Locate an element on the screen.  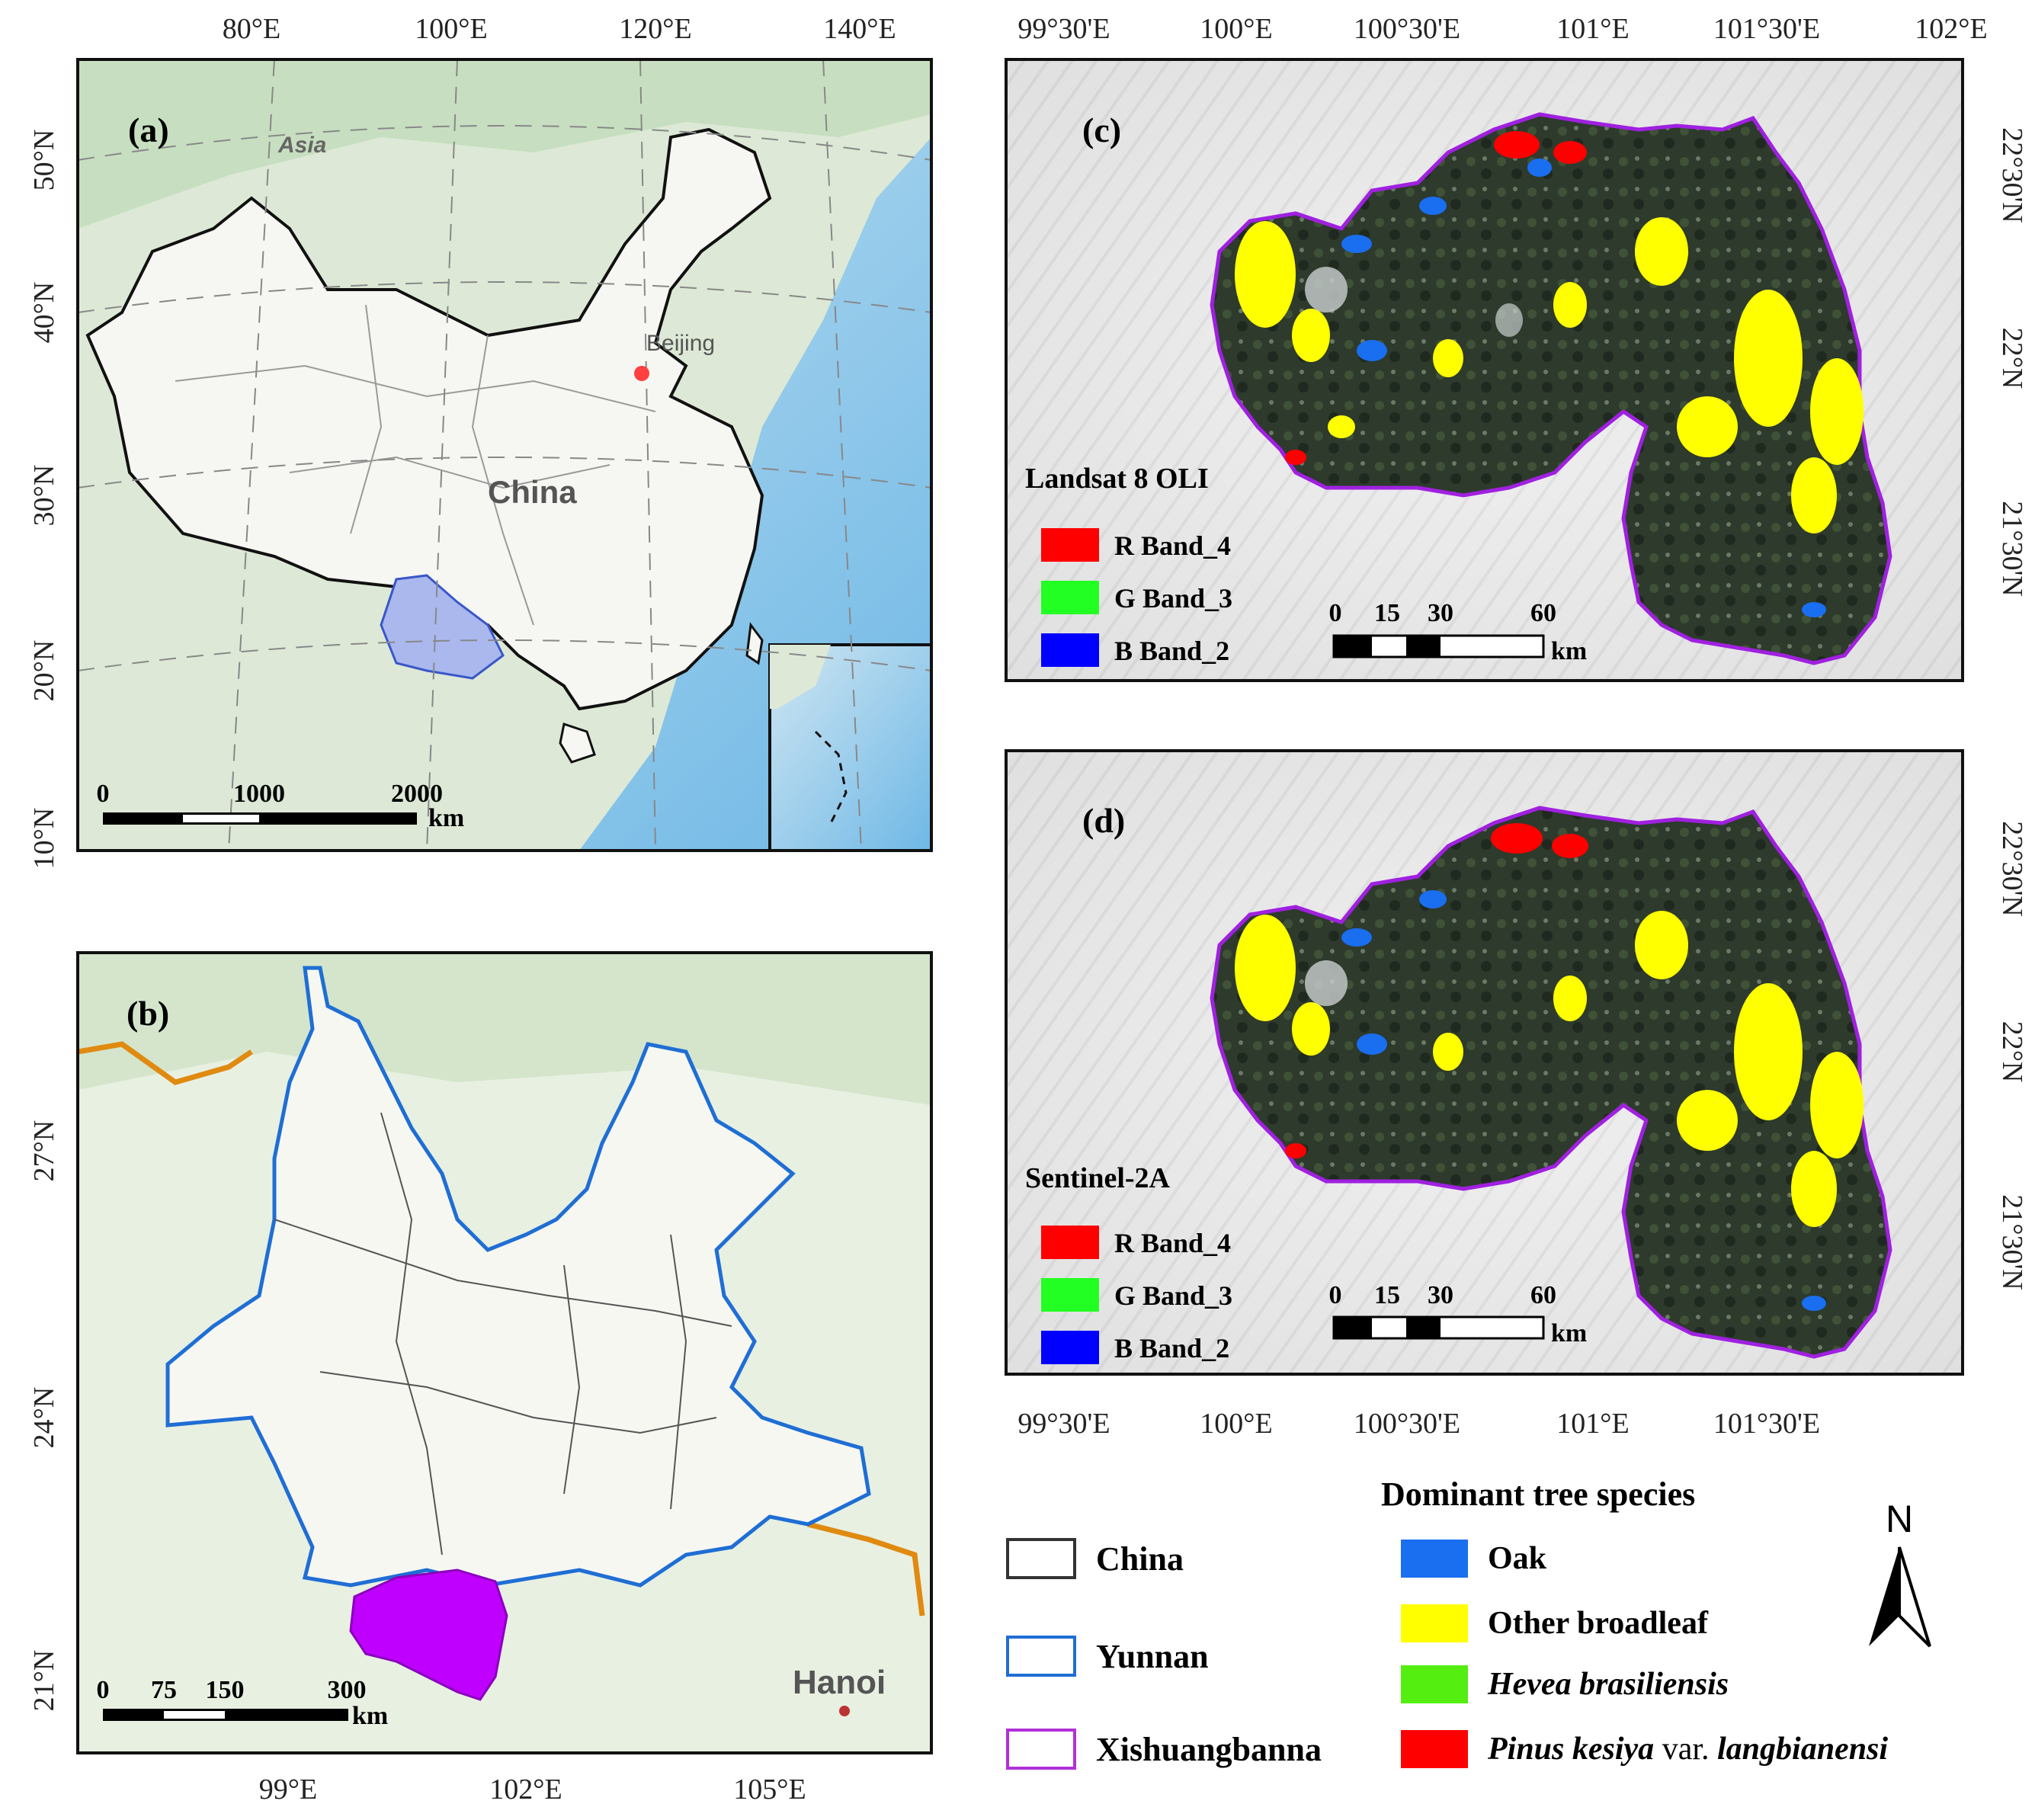
inset-land is located at coordinates (800, 677).